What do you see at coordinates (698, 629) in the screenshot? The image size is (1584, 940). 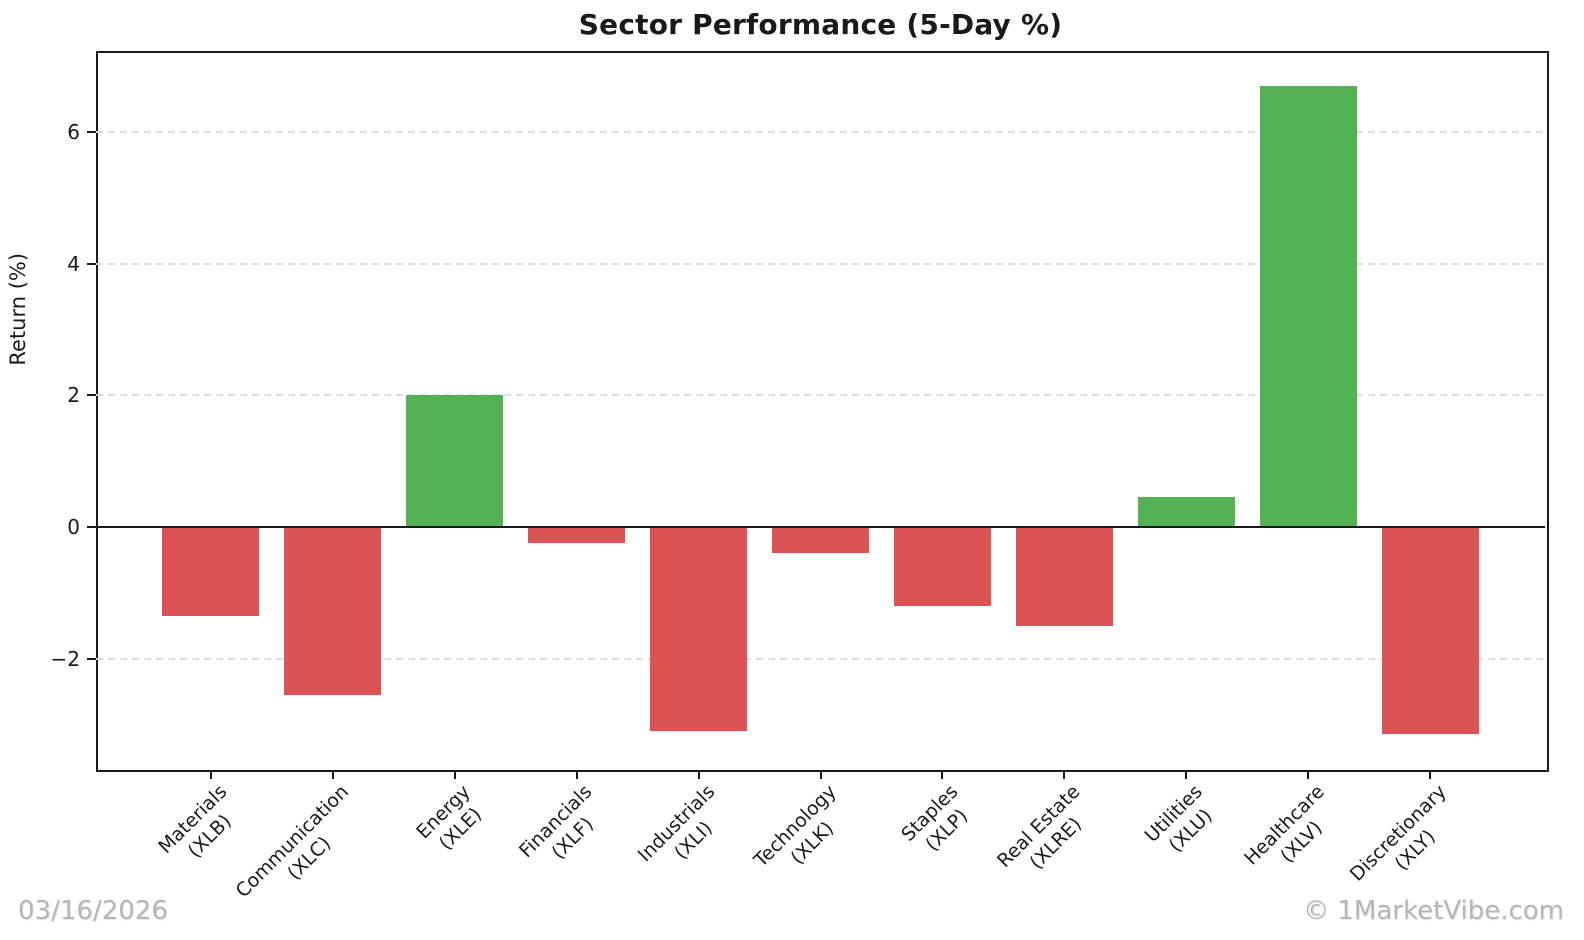 I see `bar-industrials` at bounding box center [698, 629].